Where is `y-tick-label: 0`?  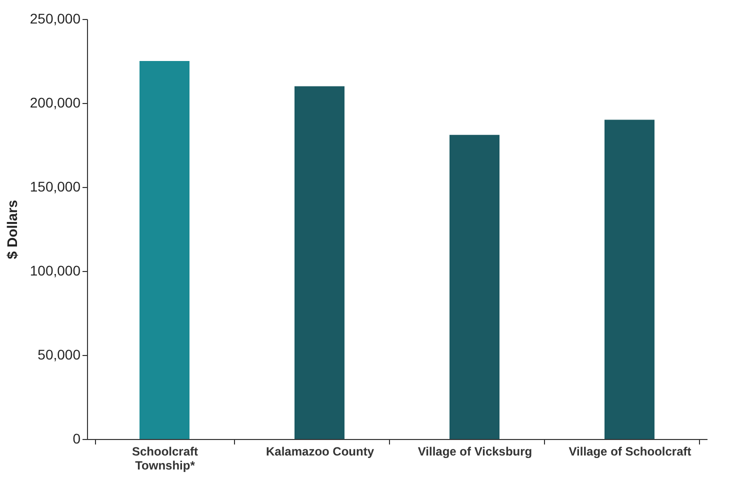 y-tick-label: 0 is located at coordinates (76, 438).